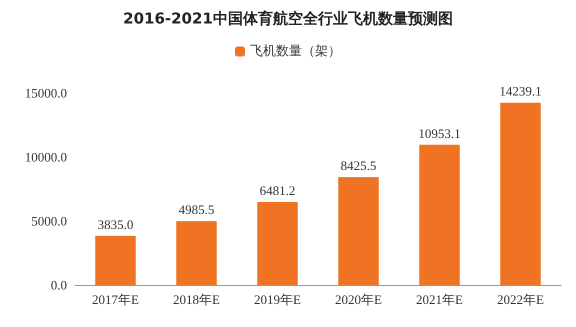  Describe the element at coordinates (45, 157) in the screenshot. I see `y-tick-label: 10000.0` at that location.